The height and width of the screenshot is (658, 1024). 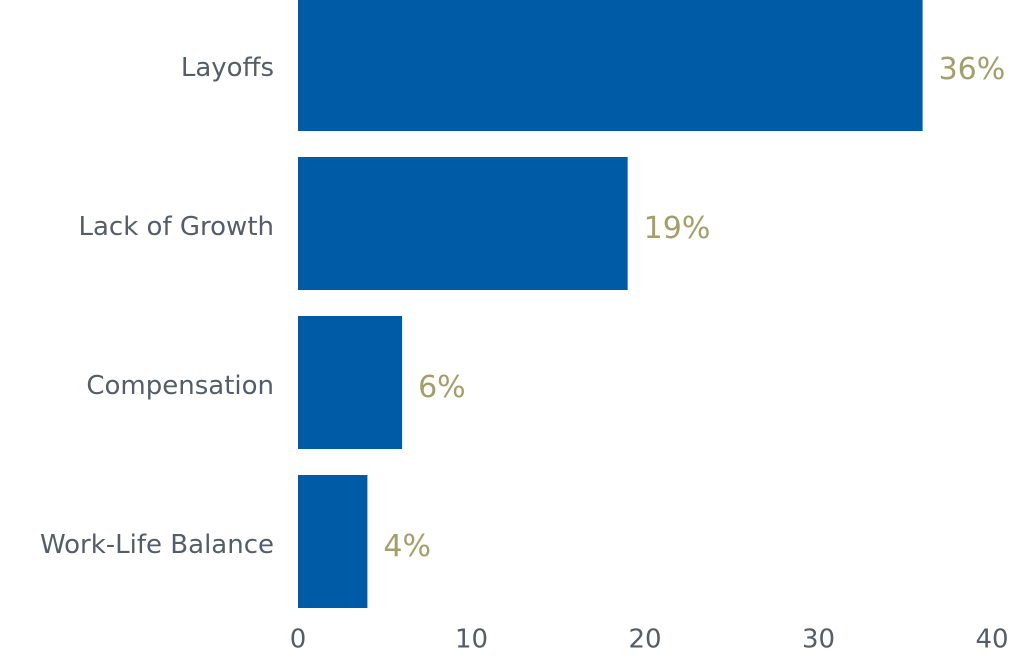 What do you see at coordinates (157, 545) in the screenshot?
I see `y-tick-label: Work-Life Balance` at bounding box center [157, 545].